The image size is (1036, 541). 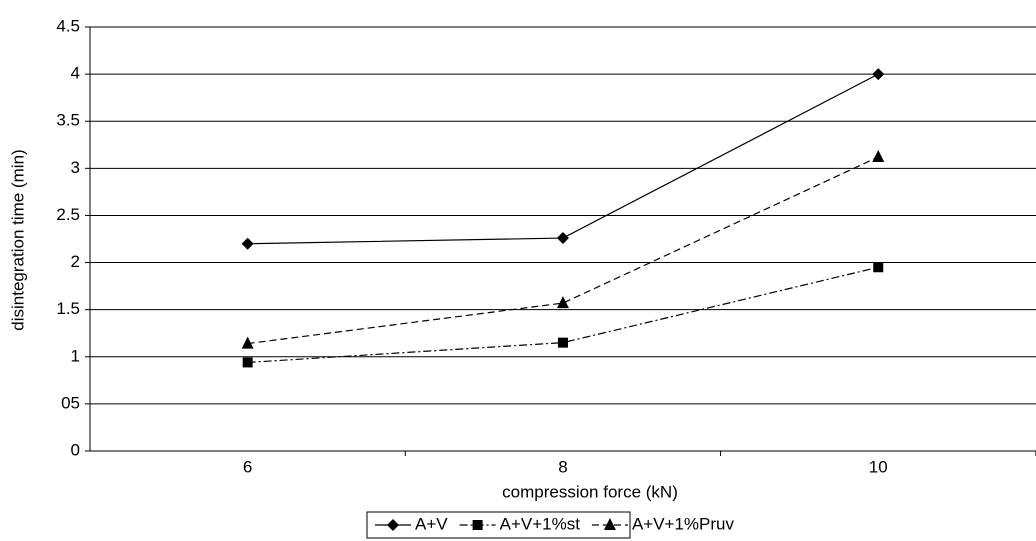 What do you see at coordinates (75, 355) in the screenshot?
I see `y-tick-label: 1` at bounding box center [75, 355].